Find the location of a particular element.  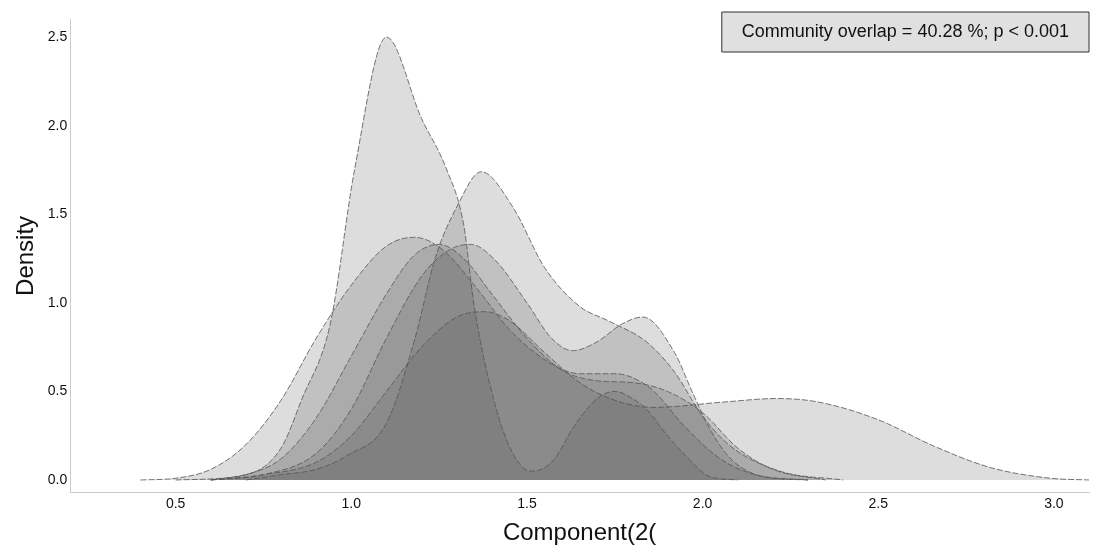

y-tick-label: 0.5 is located at coordinates (57, 390).